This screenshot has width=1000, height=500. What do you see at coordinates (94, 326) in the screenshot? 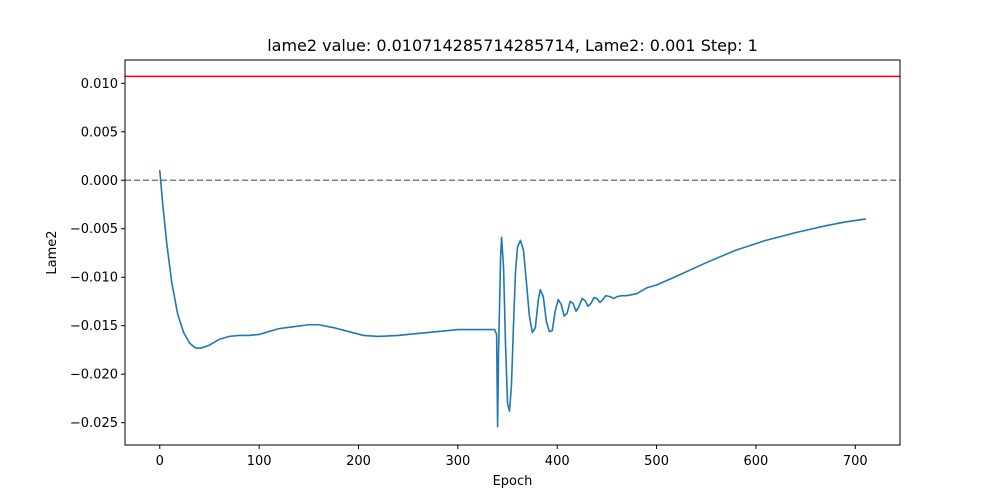
I see `y-tick-label: −0.015` at bounding box center [94, 326].